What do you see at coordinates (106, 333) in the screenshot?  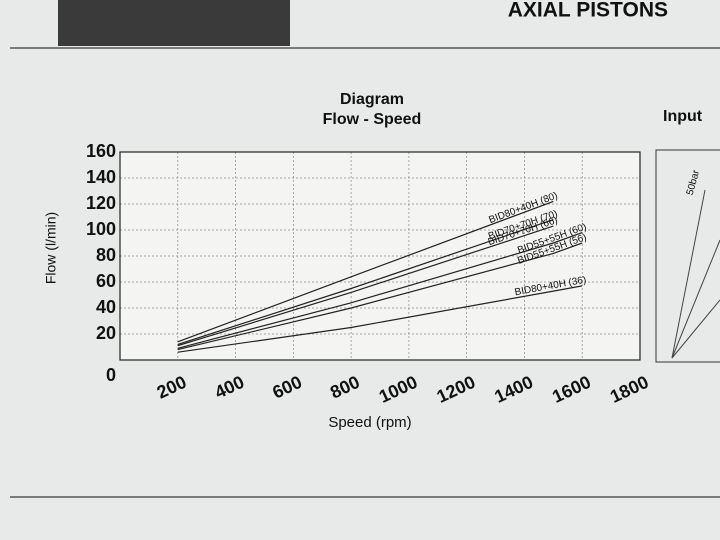 I see `y-tick-label: 20` at bounding box center [106, 333].